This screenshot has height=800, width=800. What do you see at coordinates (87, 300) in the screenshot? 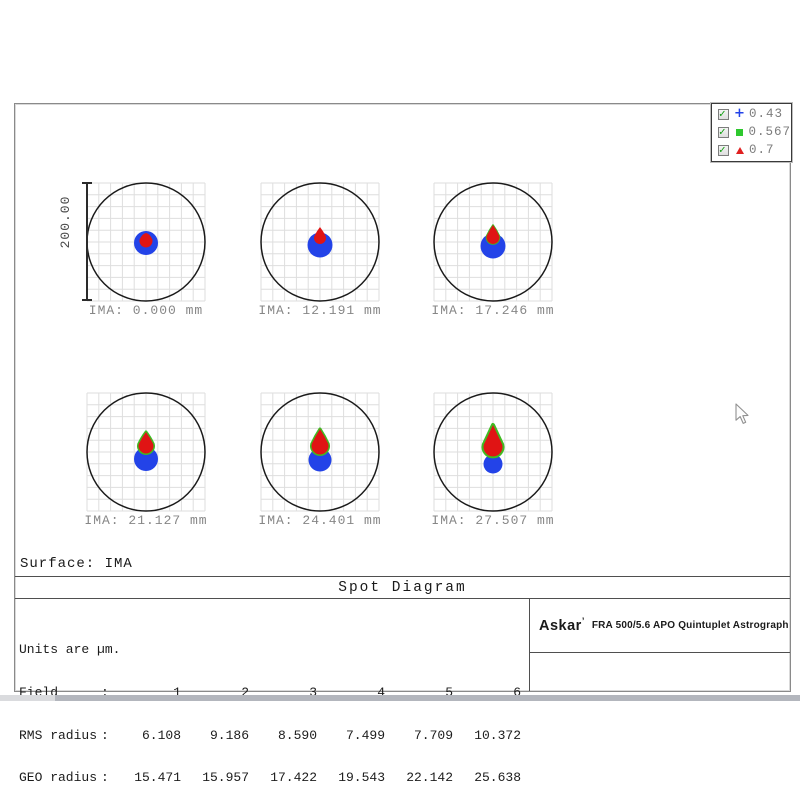
I see `scale-bar-bottom-cap` at bounding box center [87, 300].